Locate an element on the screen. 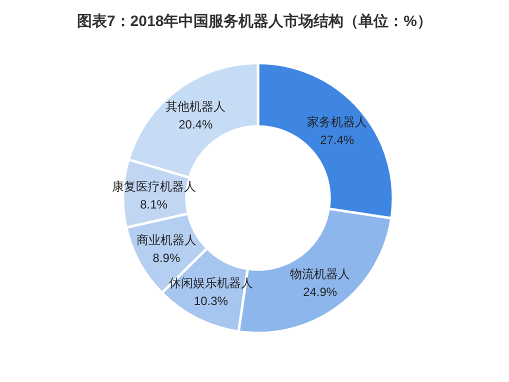  slice-label: 康复医疗机器人 is located at coordinates (154, 186).